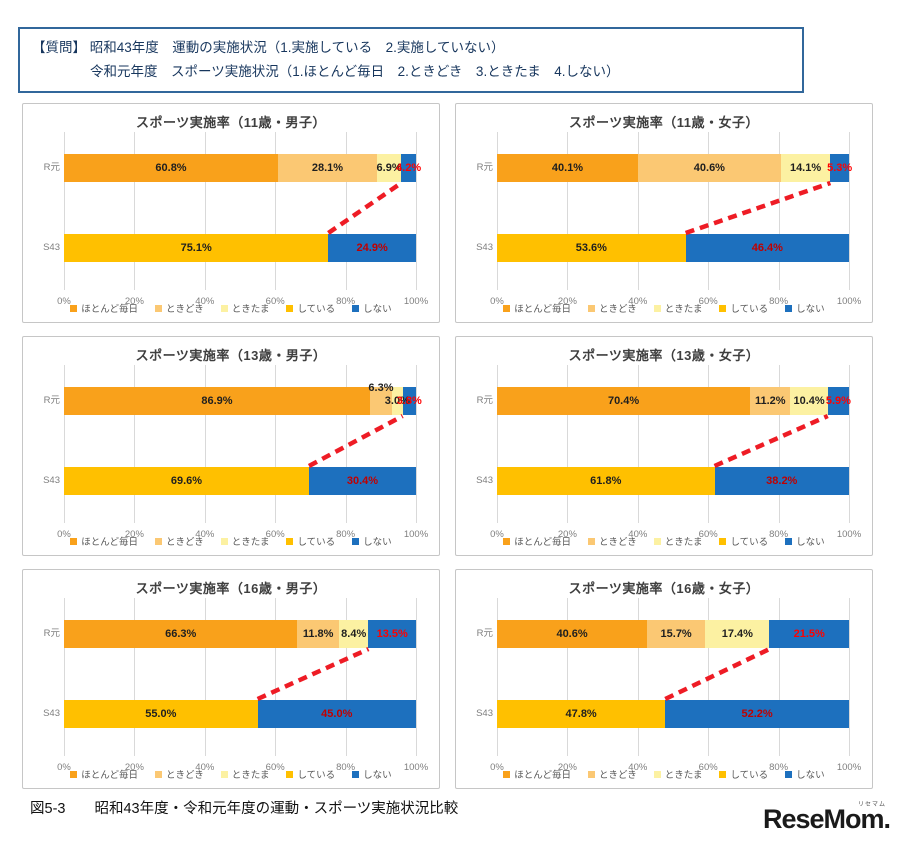  What do you see at coordinates (782, 481) in the screenshot?
I see `segment-value-label: 38.2%` at bounding box center [782, 481].